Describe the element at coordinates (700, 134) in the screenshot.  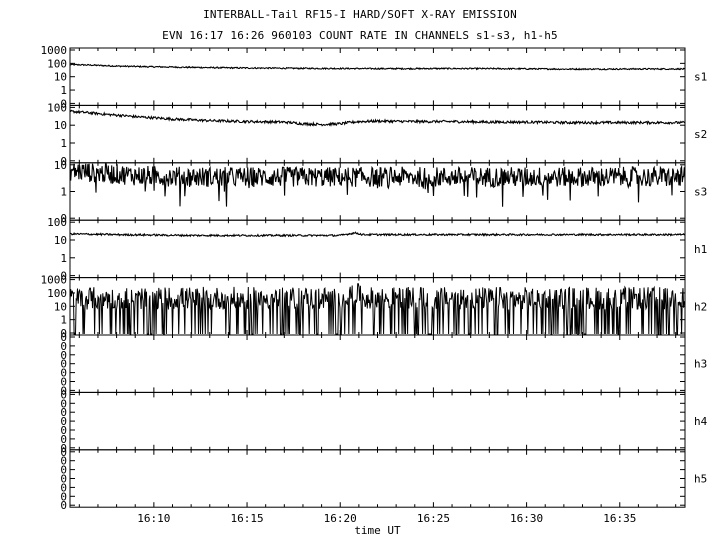
I see `panel-label-s2: s2` at that location.